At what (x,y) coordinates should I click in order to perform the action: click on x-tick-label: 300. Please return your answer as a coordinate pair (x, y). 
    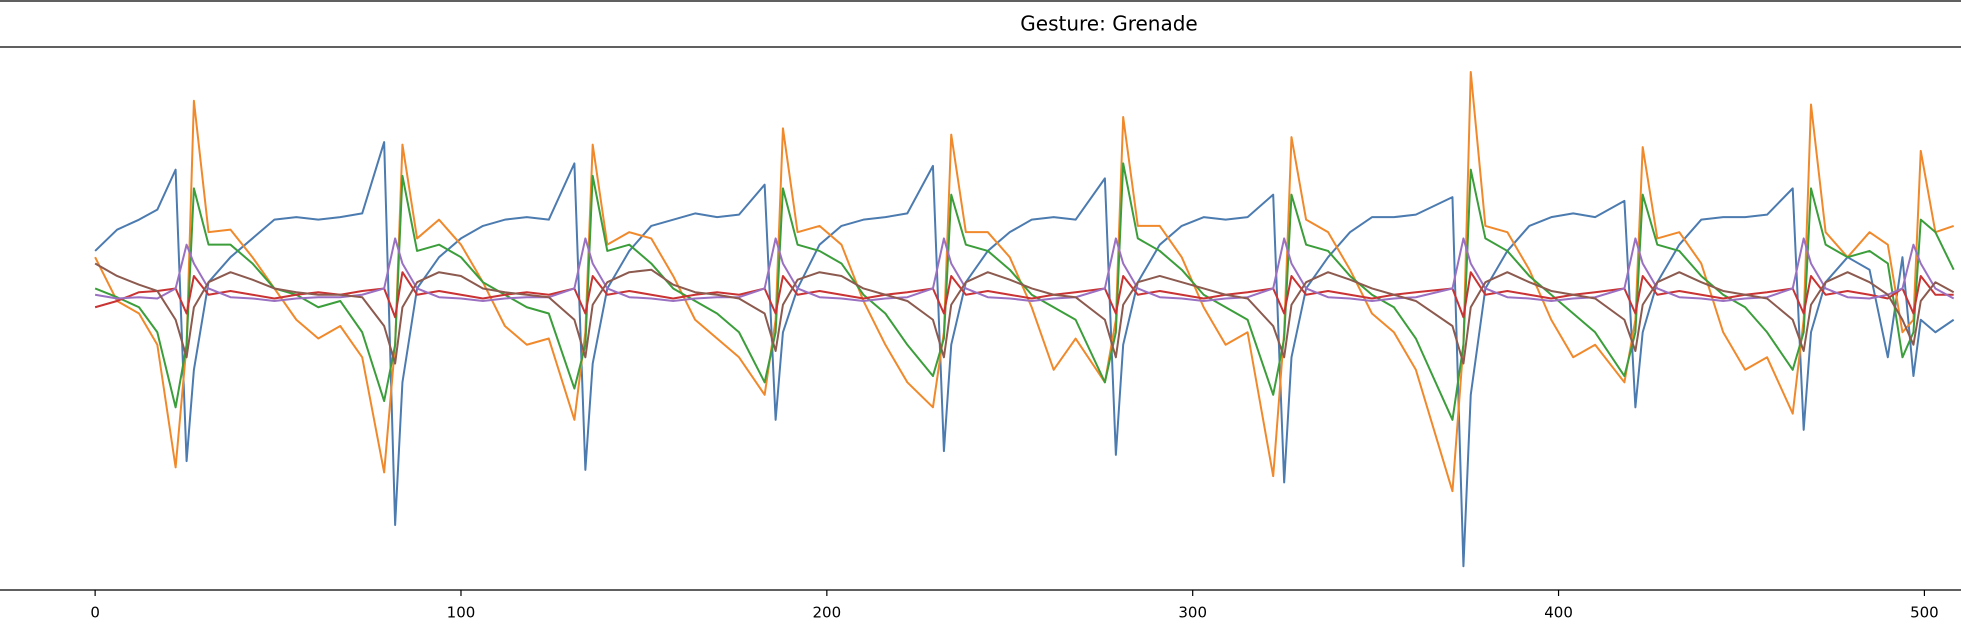
    Looking at the image, I should click on (1192, 613).